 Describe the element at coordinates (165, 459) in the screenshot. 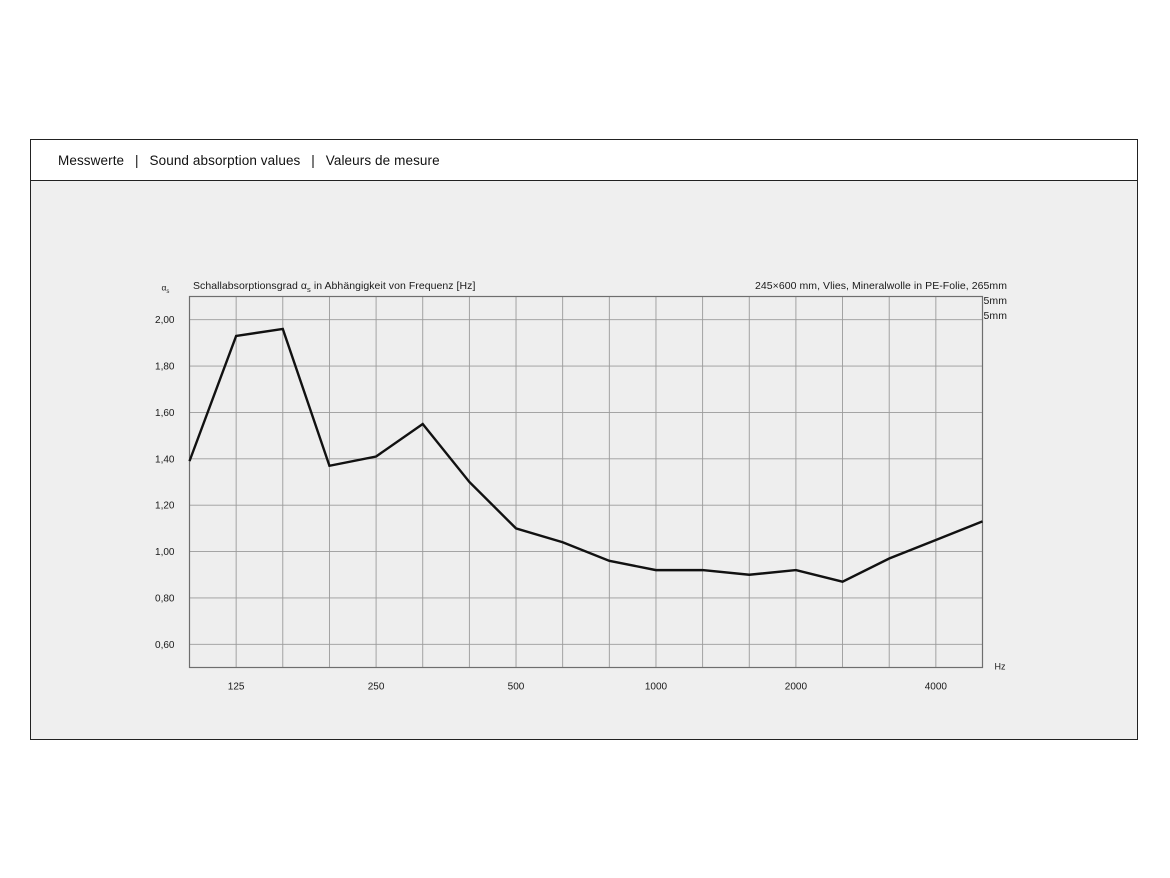

I see `y-tick-label: 1,40` at that location.